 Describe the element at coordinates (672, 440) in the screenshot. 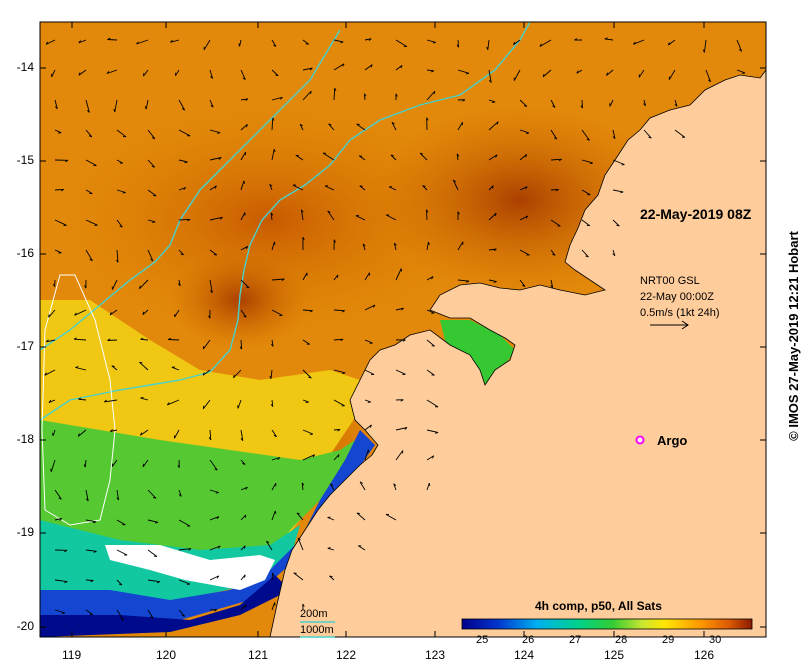

I see `argo-label: Argo` at that location.